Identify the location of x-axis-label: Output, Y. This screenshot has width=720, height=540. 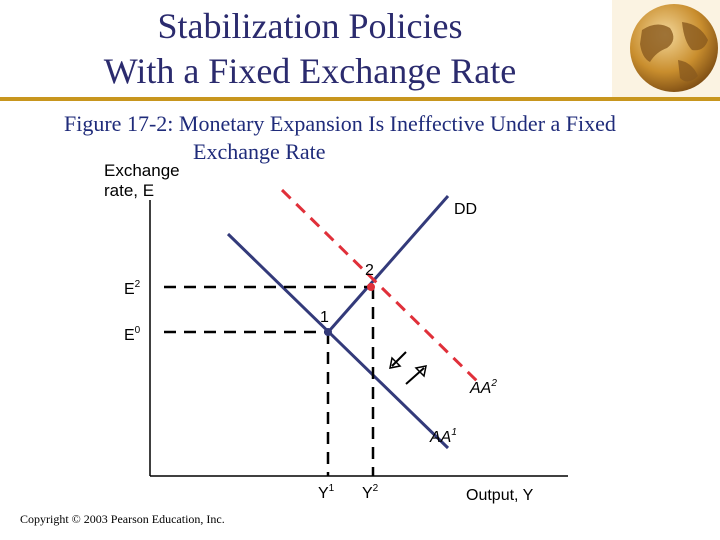
(500, 495).